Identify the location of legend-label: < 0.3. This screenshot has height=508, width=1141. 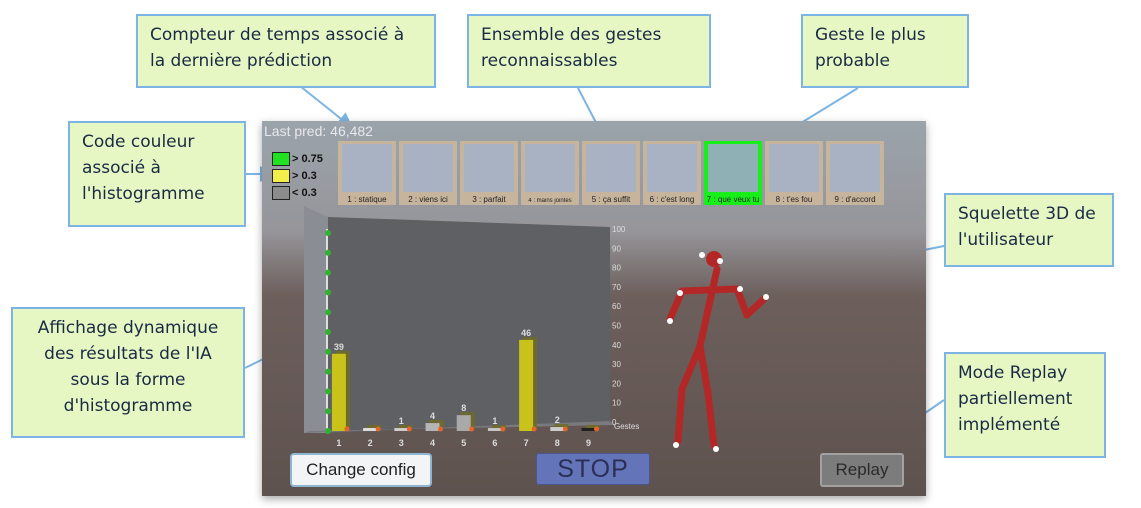
(304, 193).